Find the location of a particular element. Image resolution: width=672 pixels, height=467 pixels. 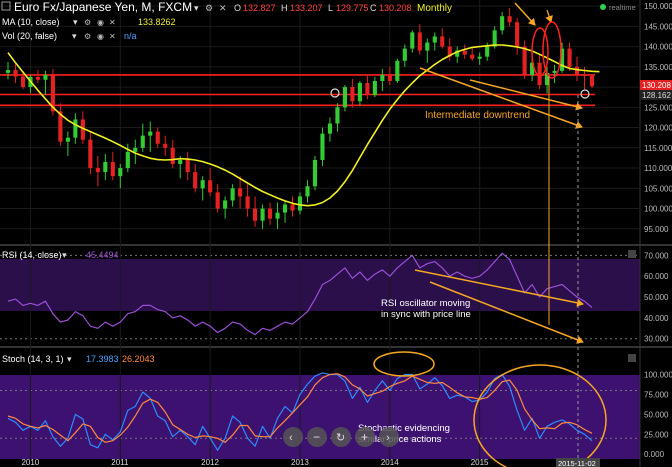

year-tick-label: 2010 is located at coordinates (30, 462).